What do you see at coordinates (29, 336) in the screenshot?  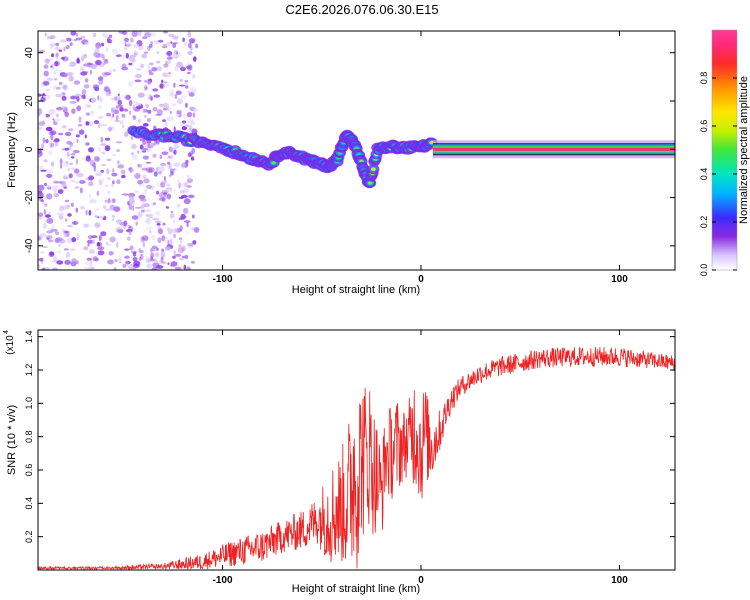 I see `y-tick-label: 1.4` at bounding box center [29, 336].